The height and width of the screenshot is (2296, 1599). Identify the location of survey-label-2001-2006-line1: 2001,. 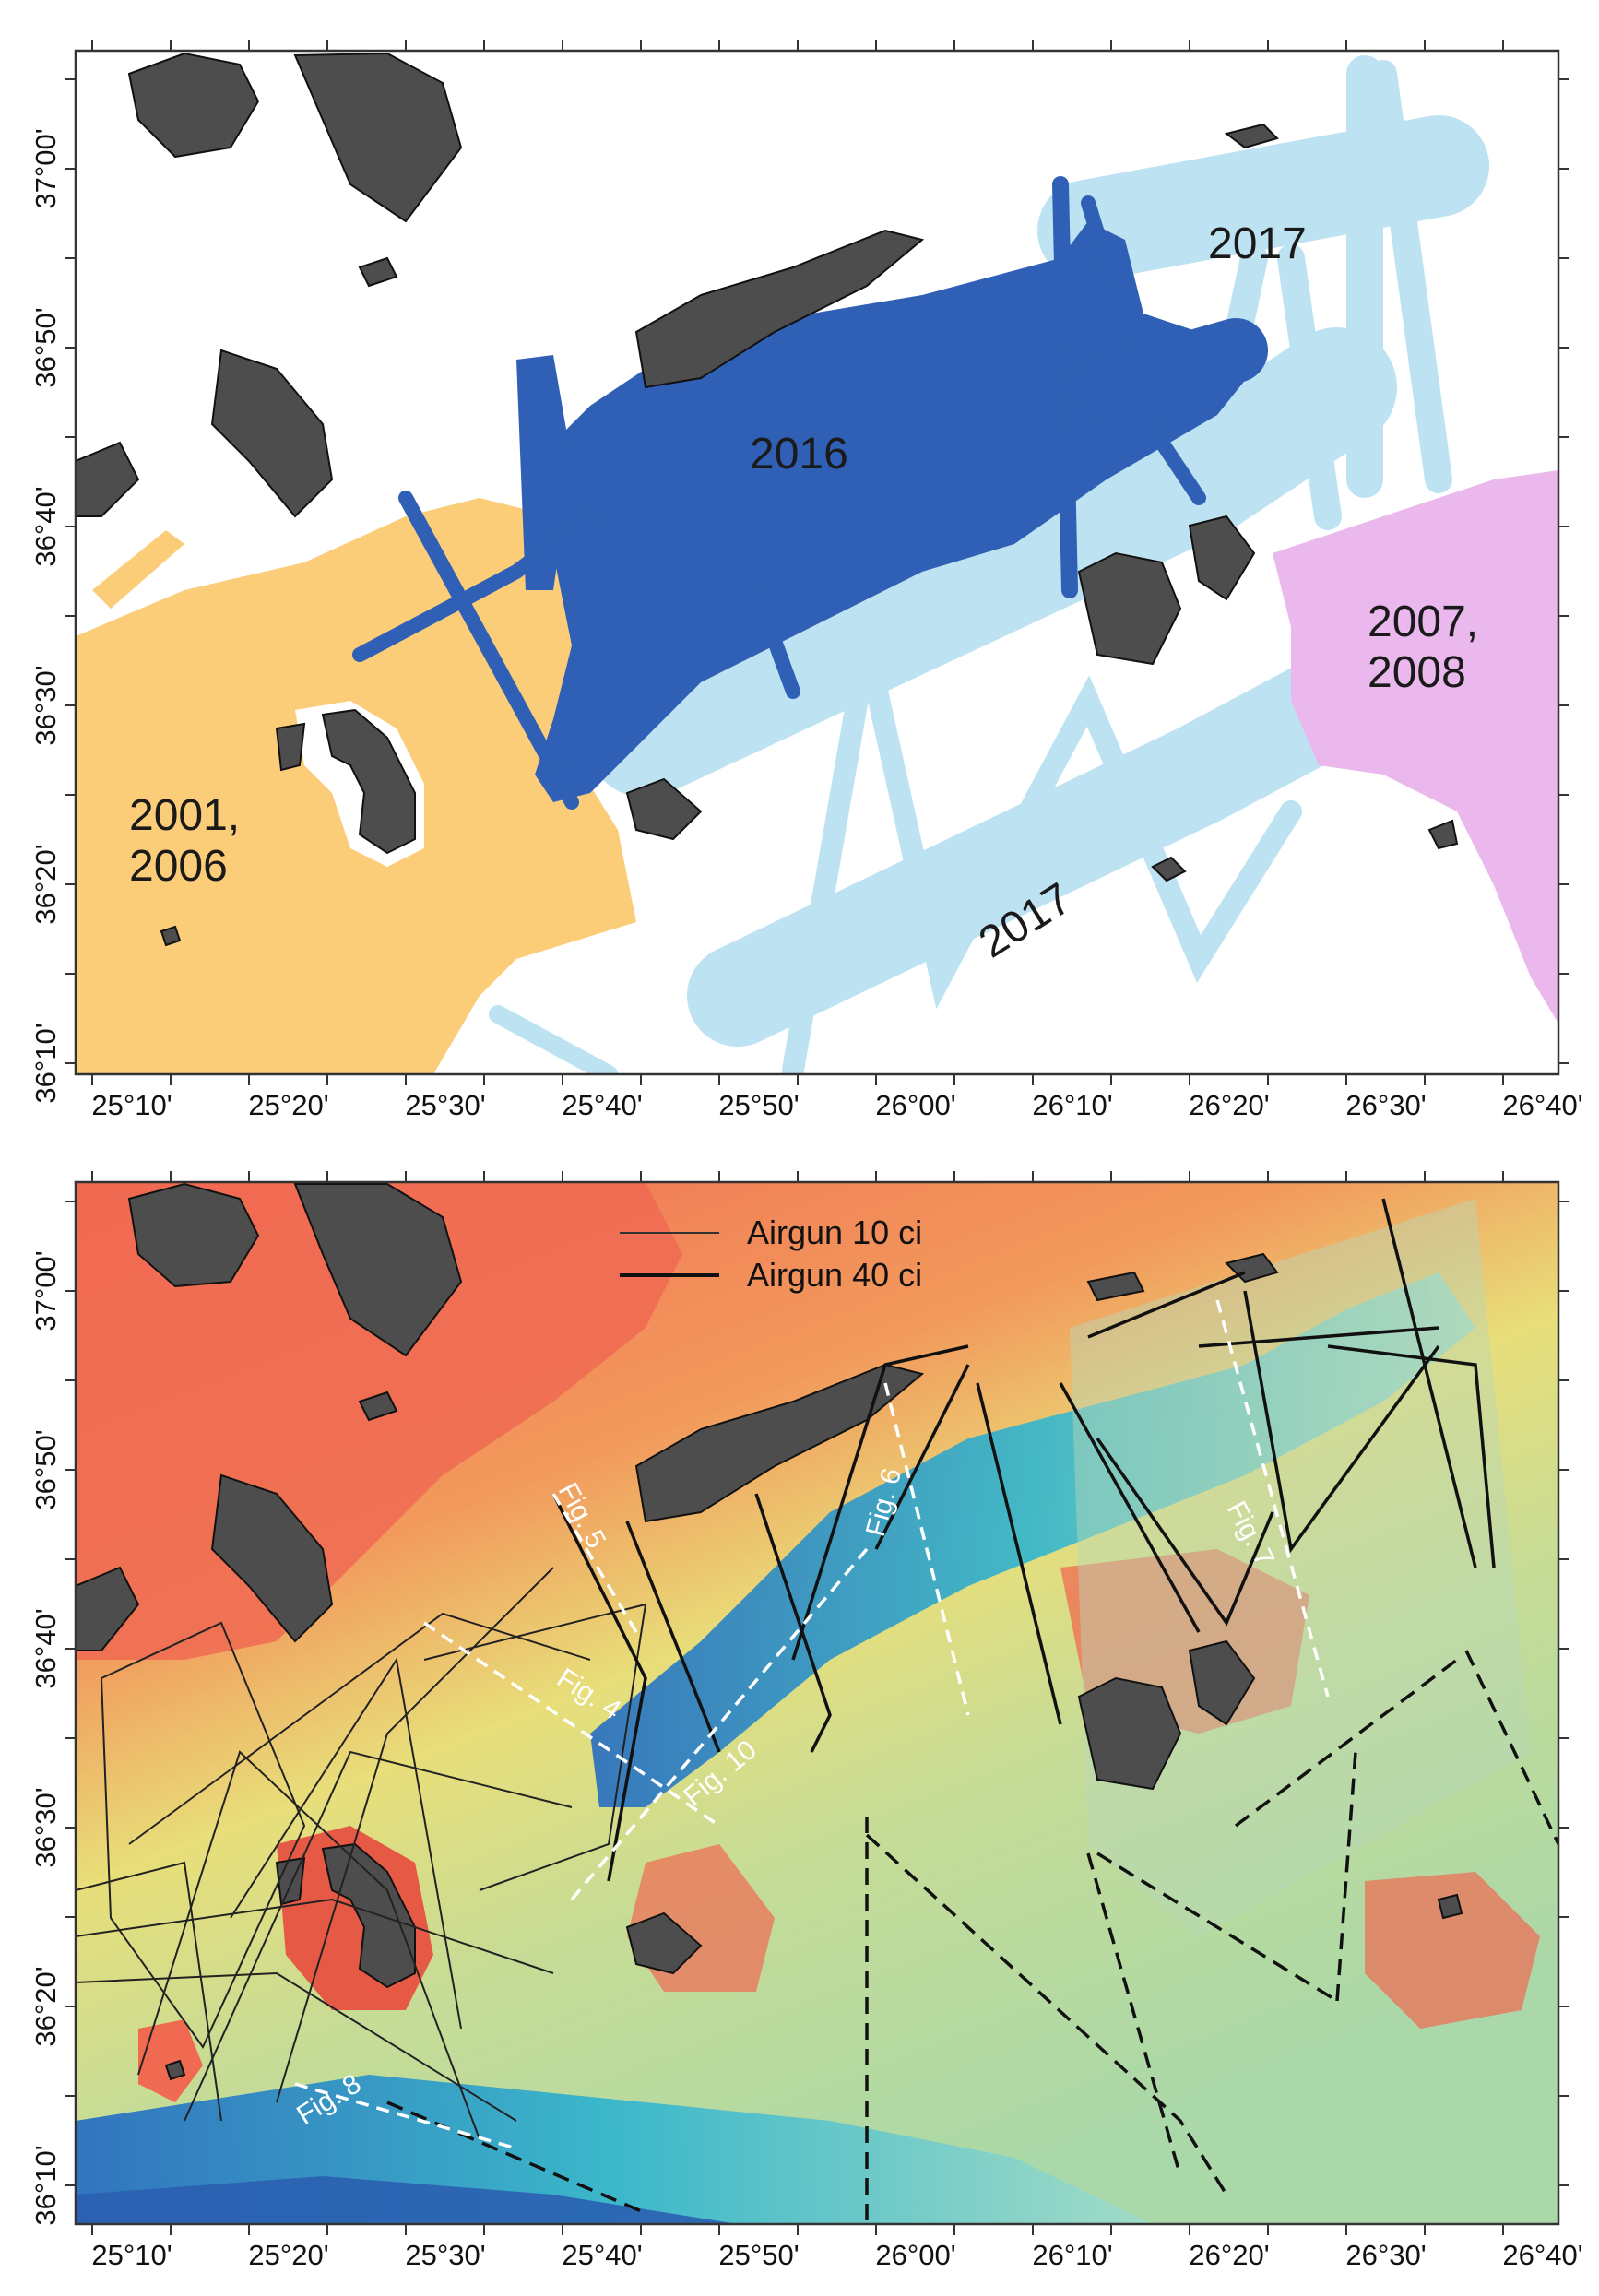
(184, 815).